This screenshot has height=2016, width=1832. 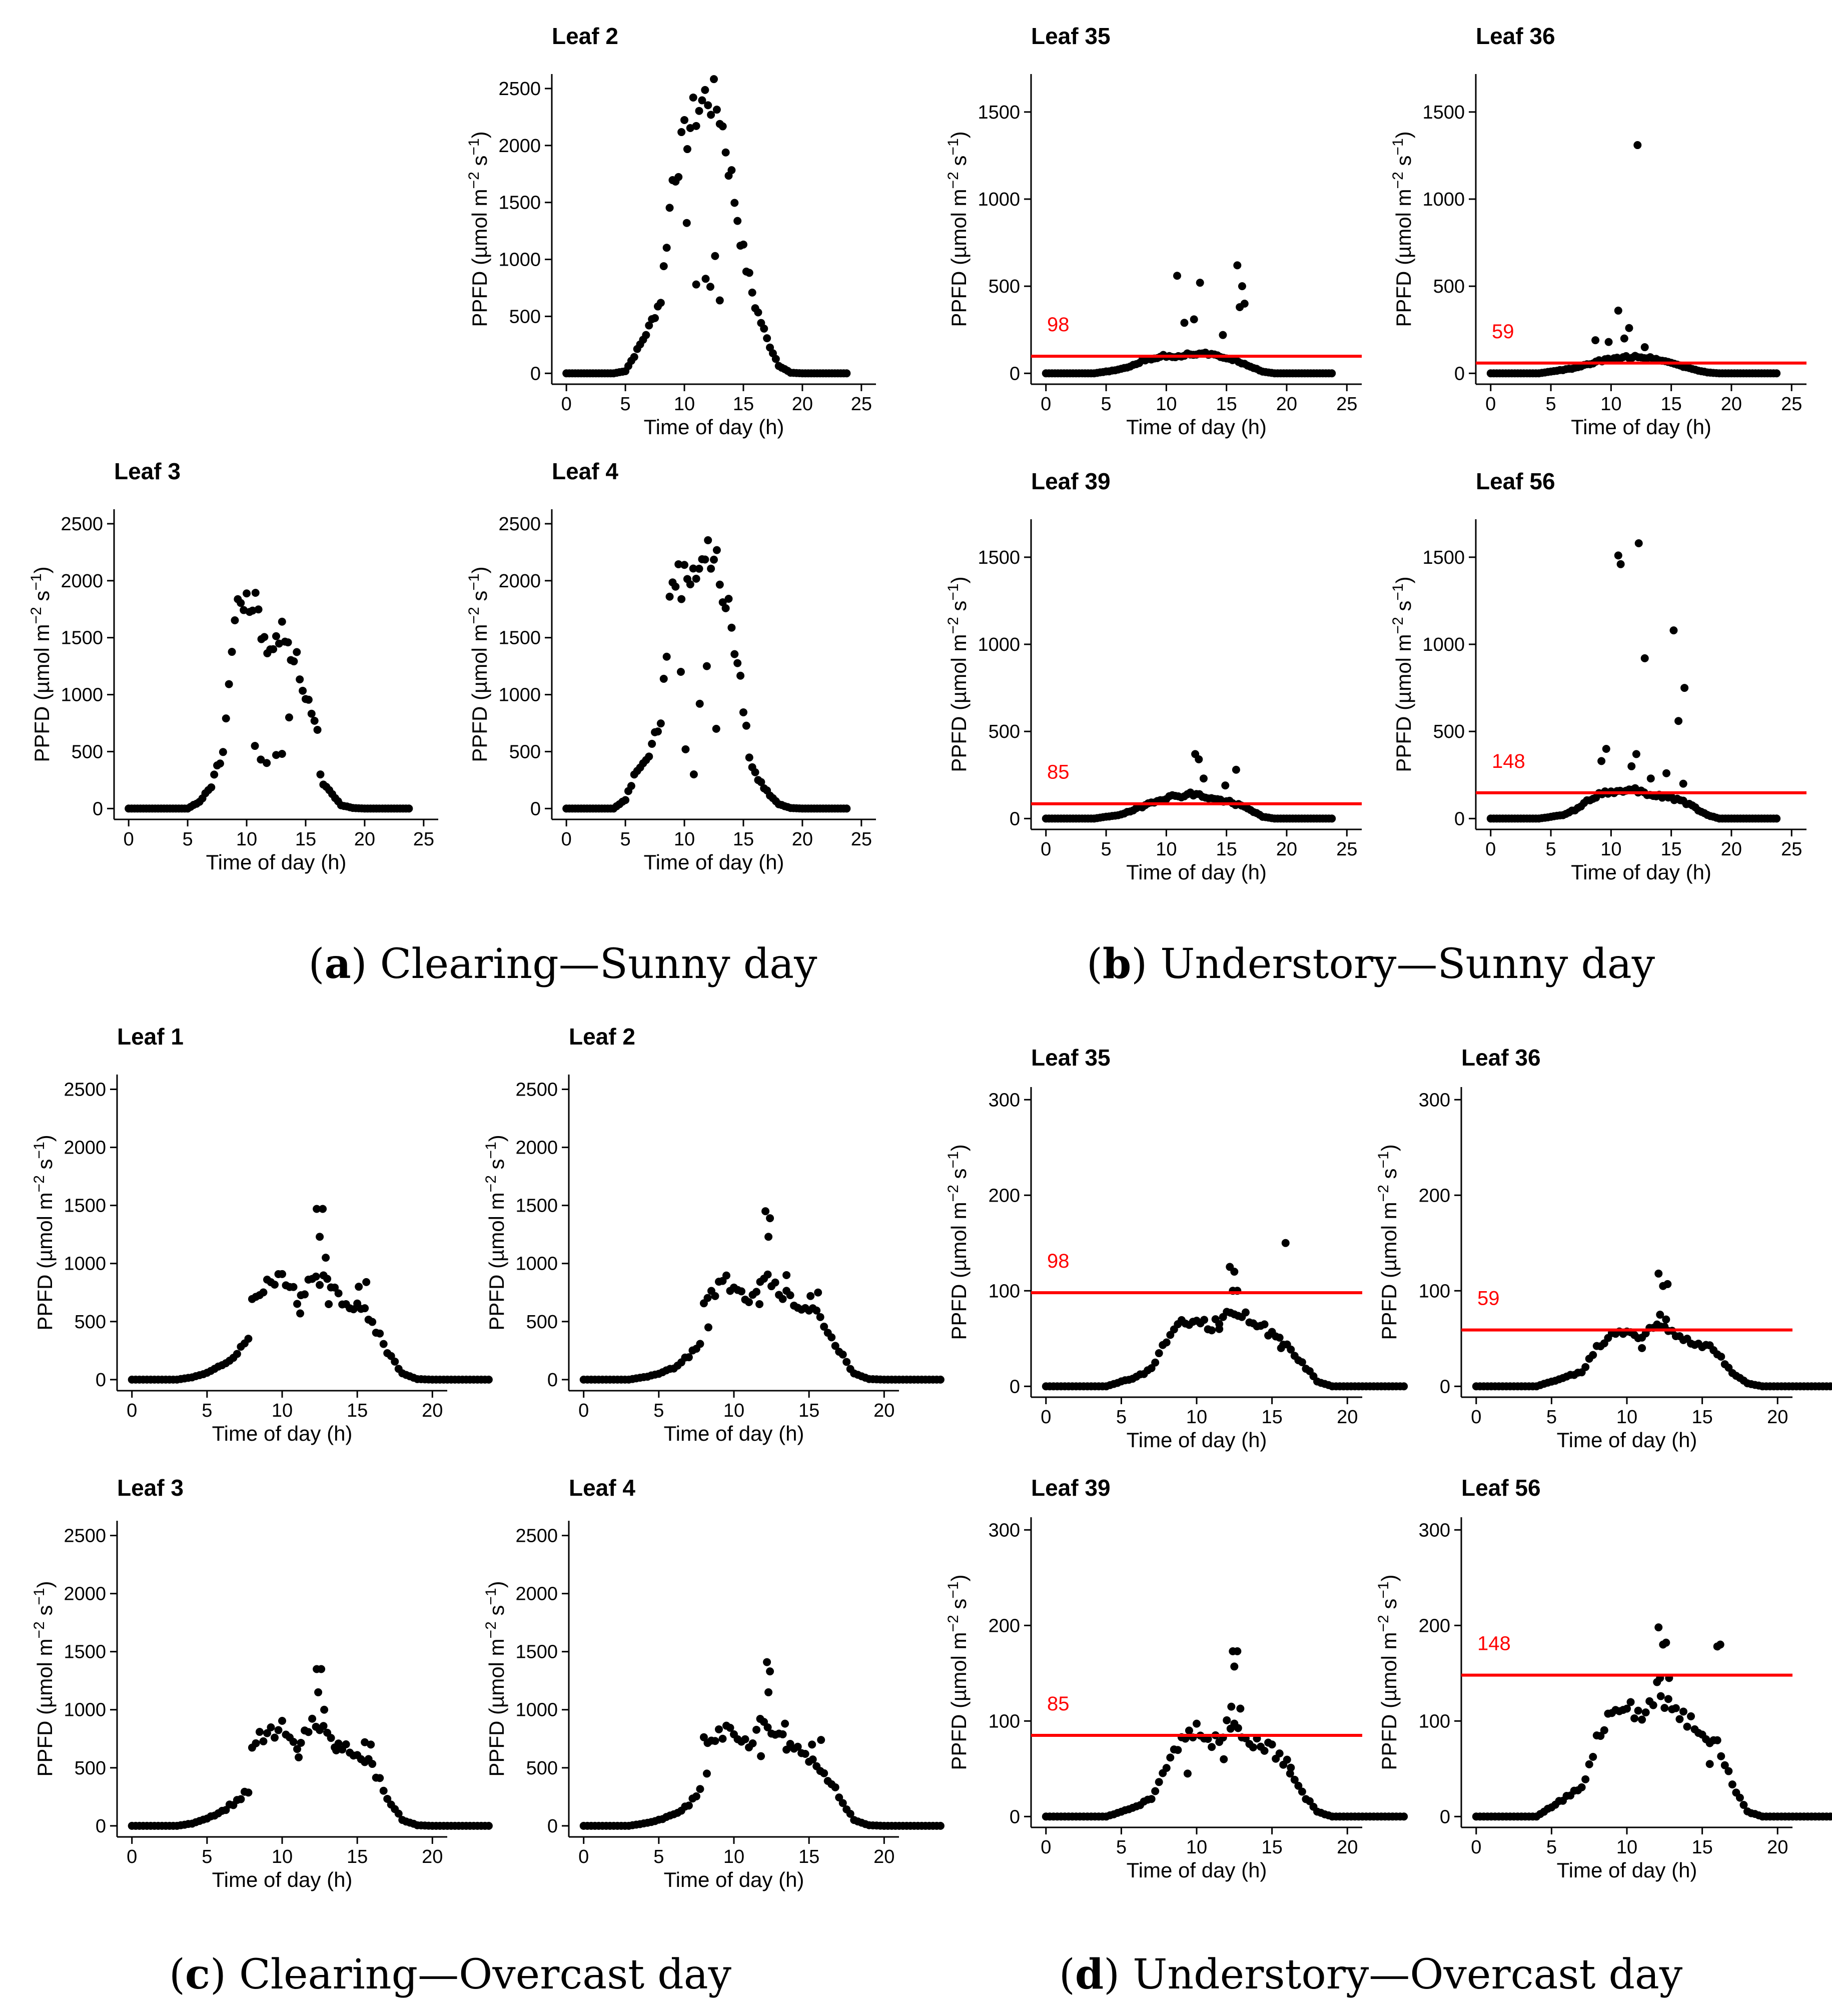 I want to click on y-tick-label: 200, so click(x=1005, y=1195).